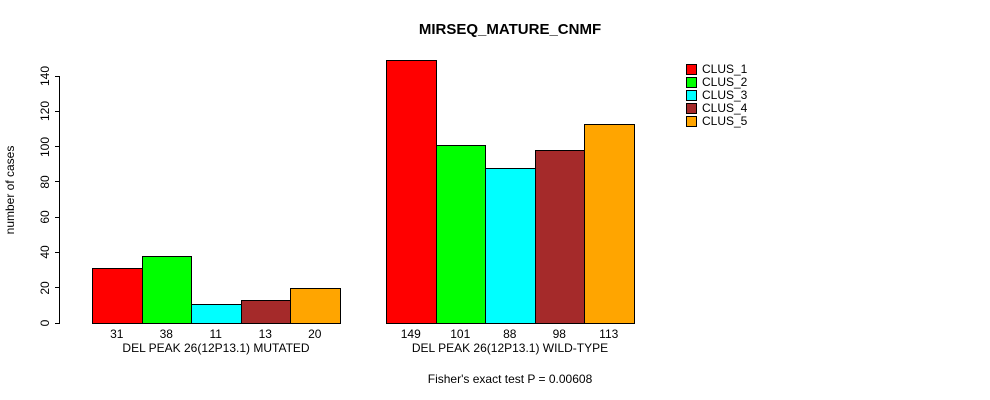 Image resolution: width=990 pixels, height=400 pixels. Describe the element at coordinates (510, 29) in the screenshot. I see `chart-title: MIRSEQ_MATURE_CNMF` at that location.